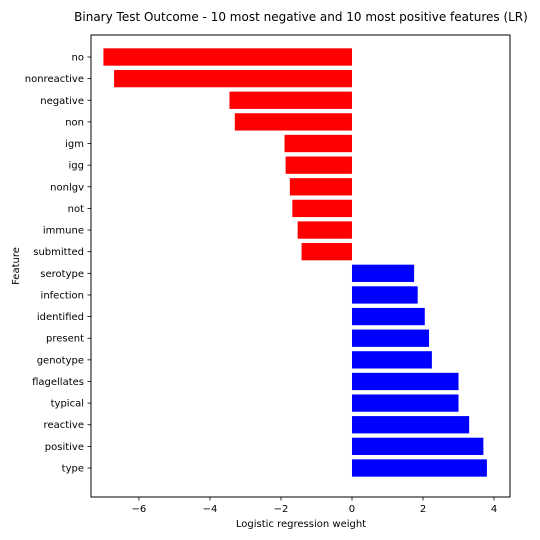  What do you see at coordinates (391, 360) in the screenshot?
I see `bar-genotype` at bounding box center [391, 360].